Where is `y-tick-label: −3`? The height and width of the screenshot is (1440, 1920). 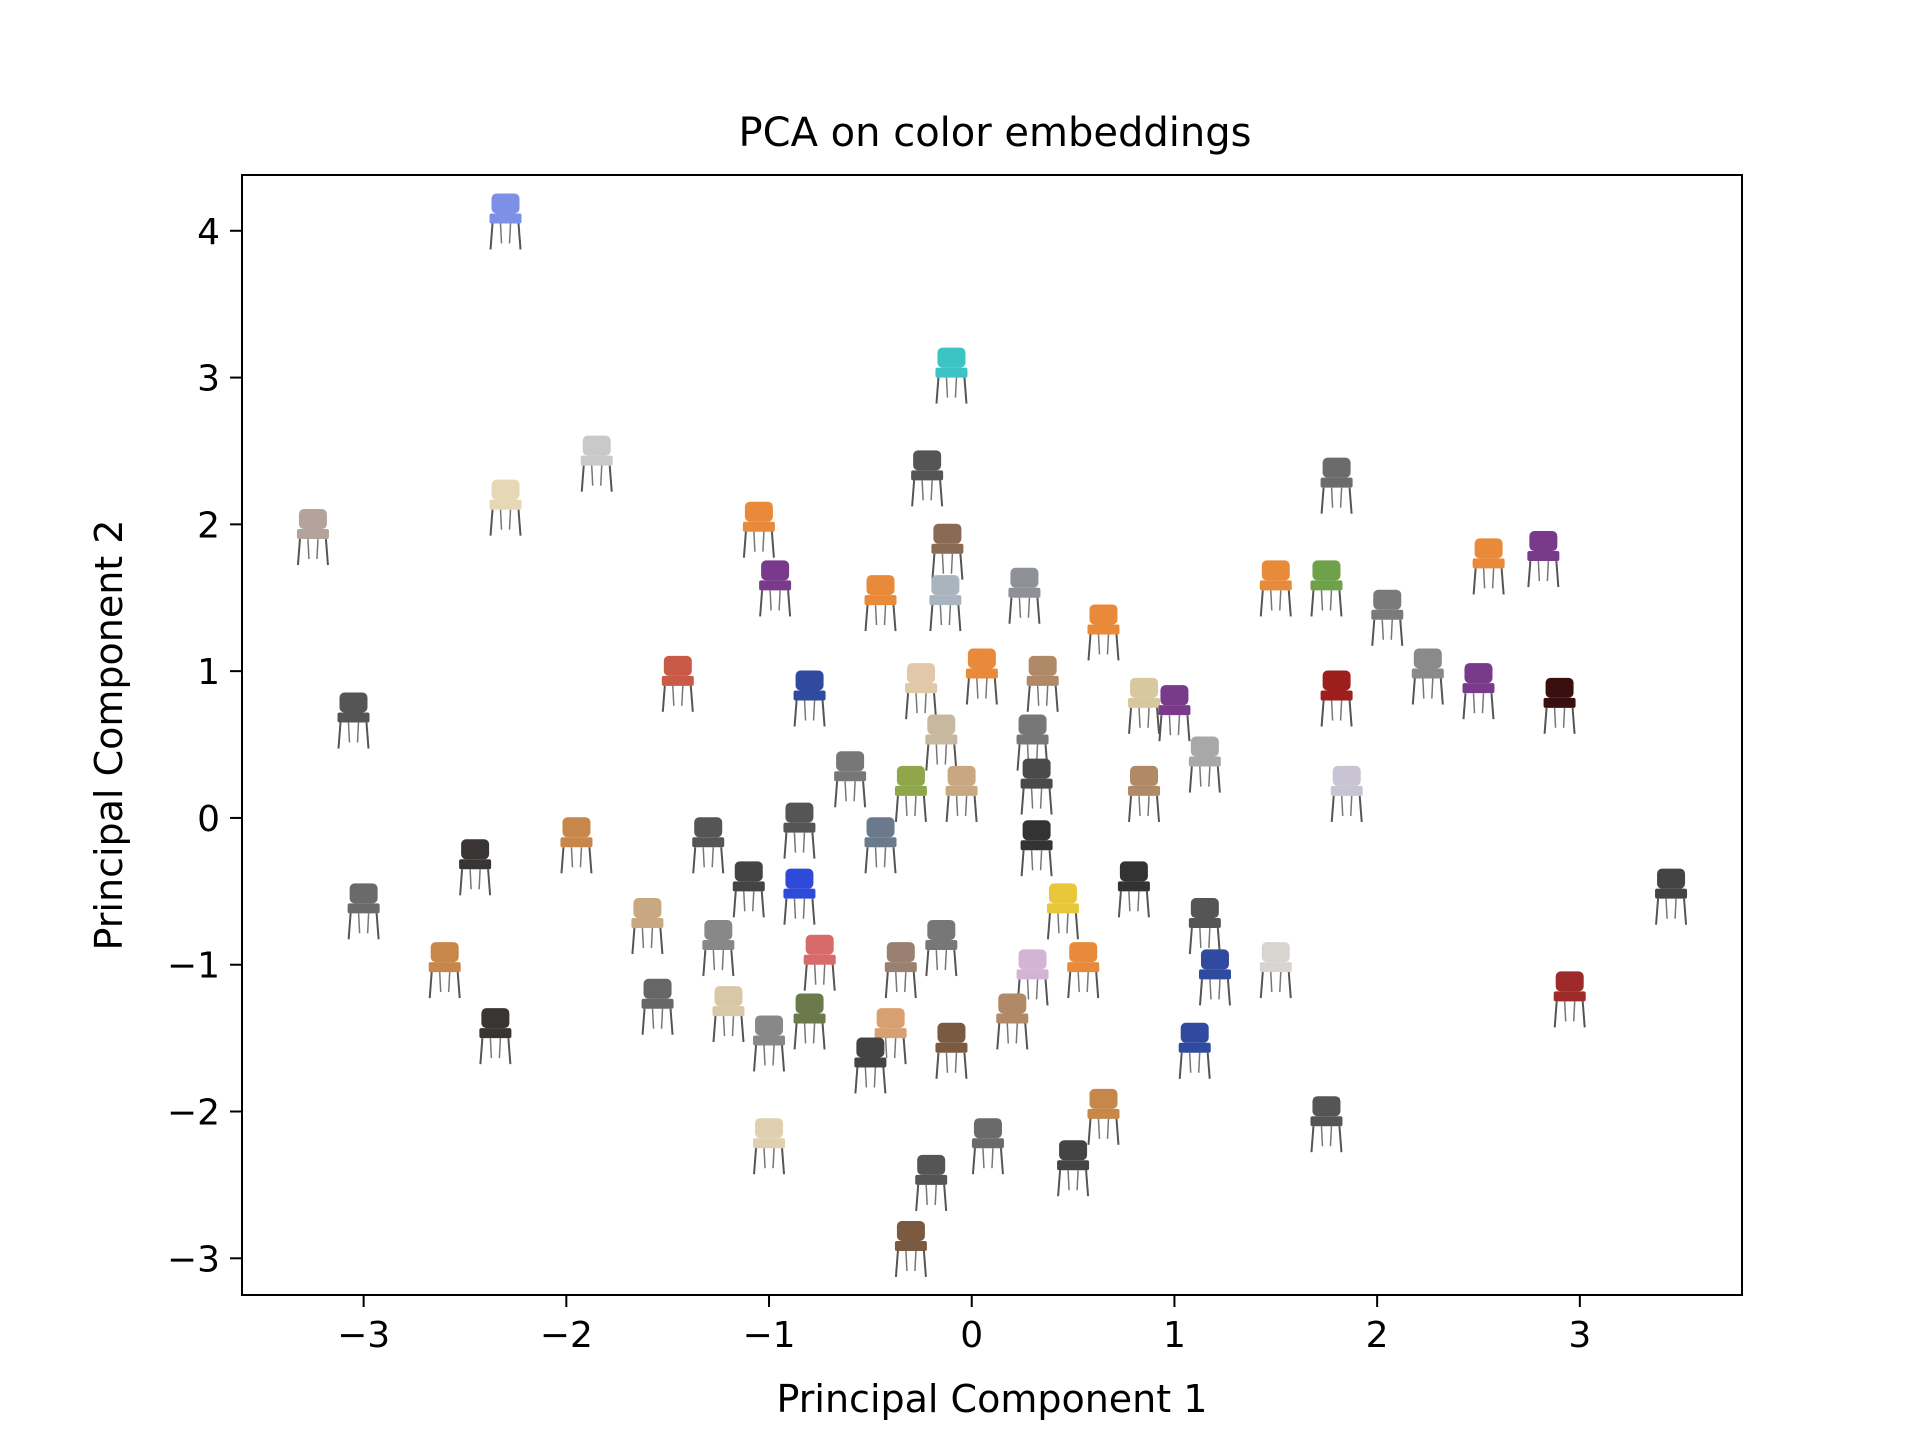 y-tick-label: −3 is located at coordinates (193, 1259).